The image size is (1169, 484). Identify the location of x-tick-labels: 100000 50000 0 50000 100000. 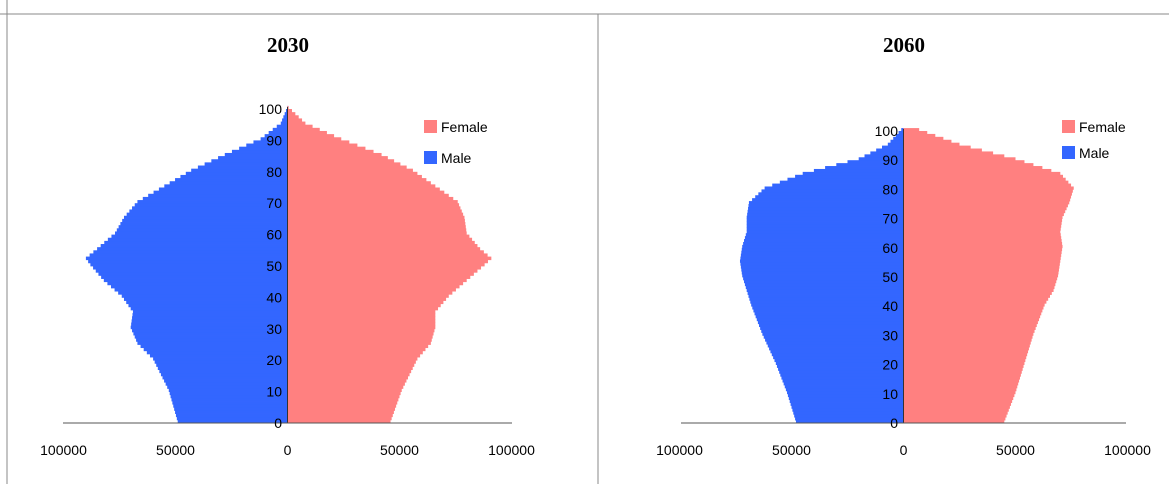
(903, 450).